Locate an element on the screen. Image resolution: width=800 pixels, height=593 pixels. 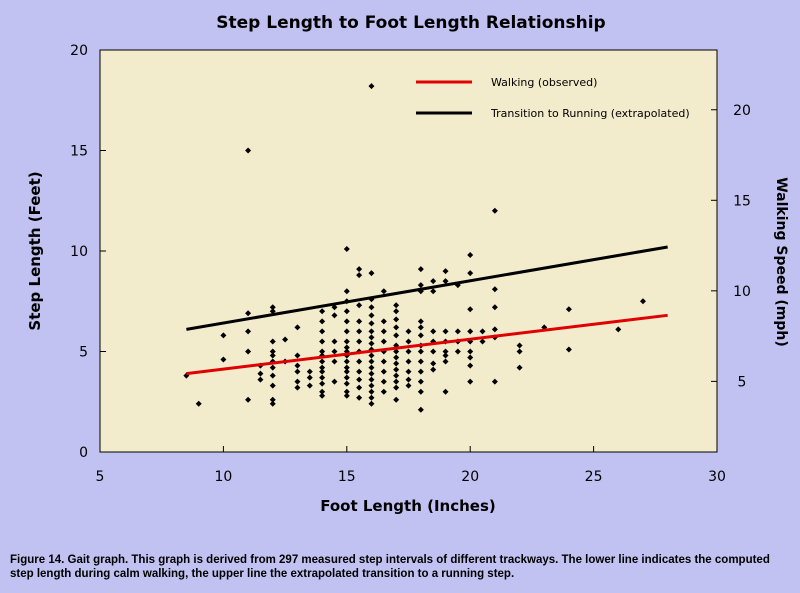
legend-label-running: Transition to Running (extrapolated) is located at coordinates (590, 113).